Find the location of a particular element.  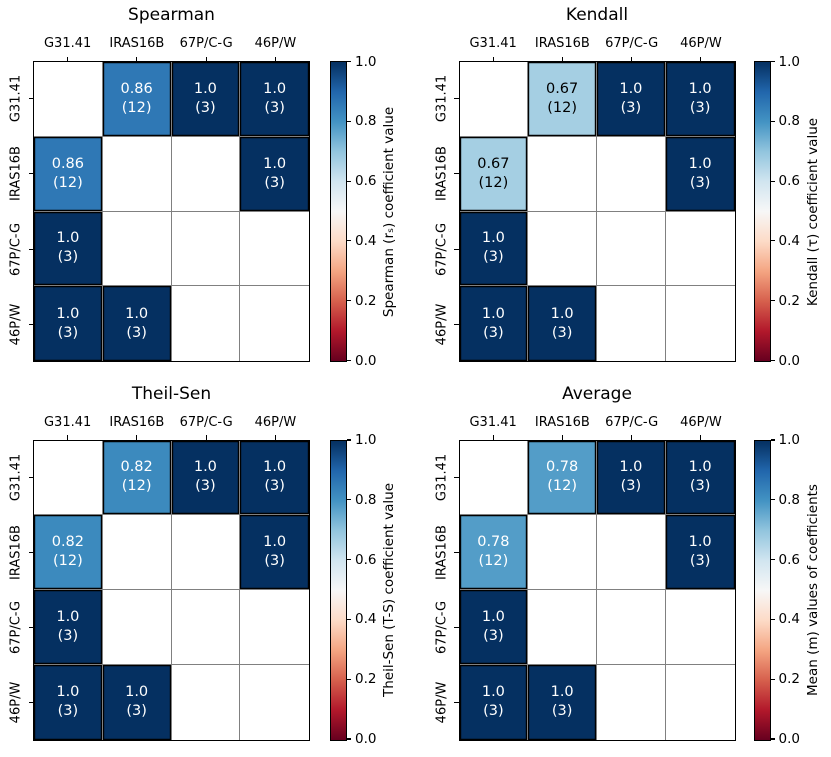

colorbar-axis-label: Spearman (rₛ) coefficient value is located at coordinates (389, 211).